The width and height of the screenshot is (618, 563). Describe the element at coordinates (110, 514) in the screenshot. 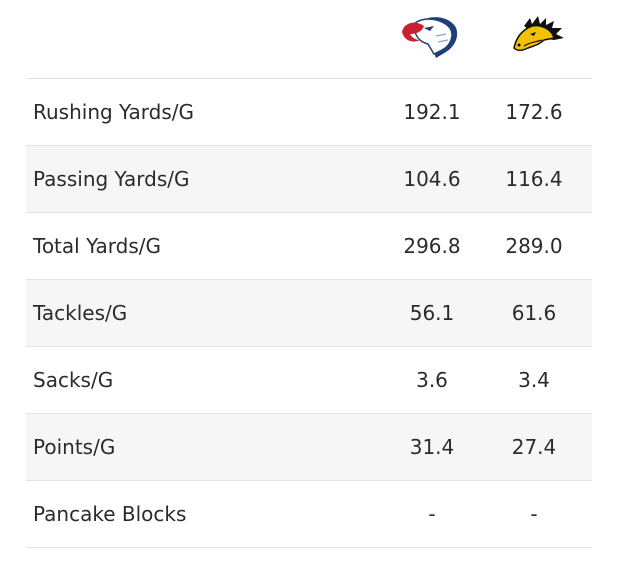

I see `stat-label: Pancake Blocks` at that location.